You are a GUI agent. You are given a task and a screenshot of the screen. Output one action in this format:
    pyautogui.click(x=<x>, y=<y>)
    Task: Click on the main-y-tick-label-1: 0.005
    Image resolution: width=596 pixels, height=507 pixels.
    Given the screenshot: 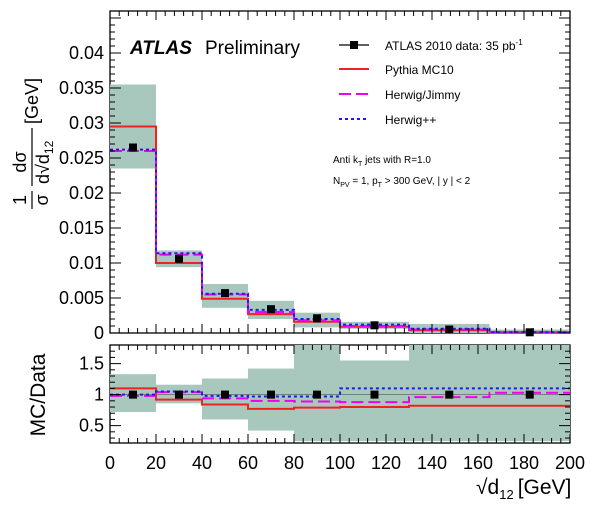 What is the action you would take?
    pyautogui.click(x=81, y=298)
    